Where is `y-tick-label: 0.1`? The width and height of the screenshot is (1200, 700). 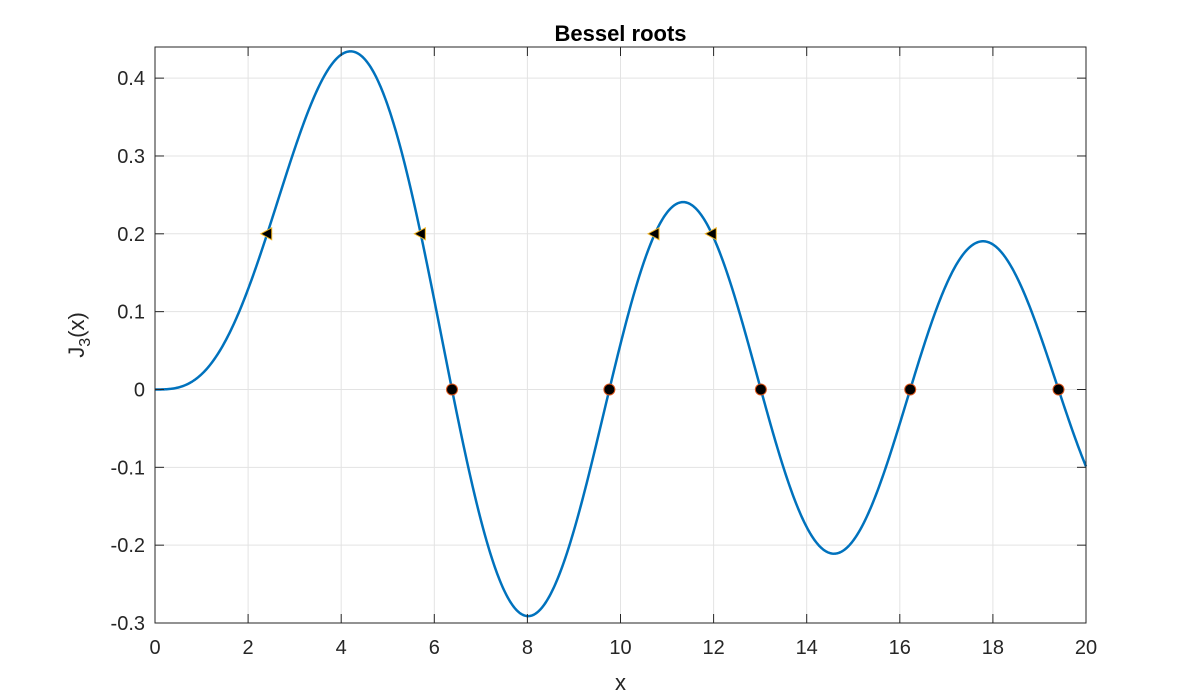 y-tick-label: 0.1 is located at coordinates (131, 313).